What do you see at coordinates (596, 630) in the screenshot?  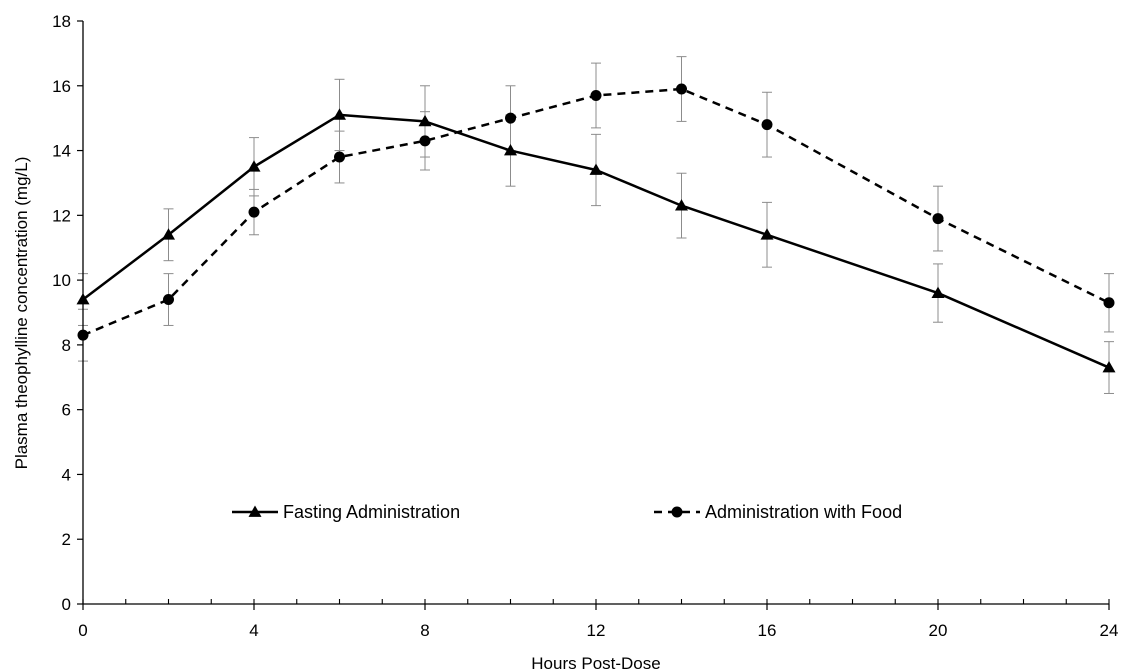 I see `x-tick-label: 12` at bounding box center [596, 630].